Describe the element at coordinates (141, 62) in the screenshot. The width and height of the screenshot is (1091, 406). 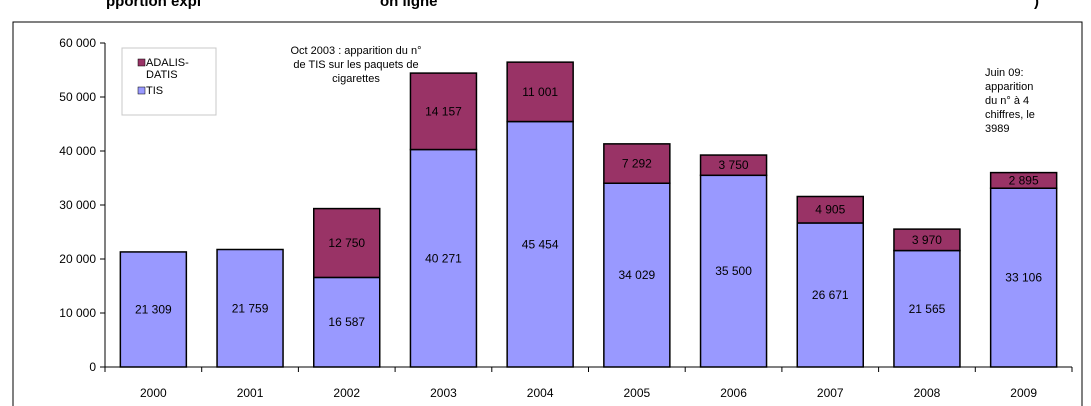
I see `legend-swatch-adalis` at that location.